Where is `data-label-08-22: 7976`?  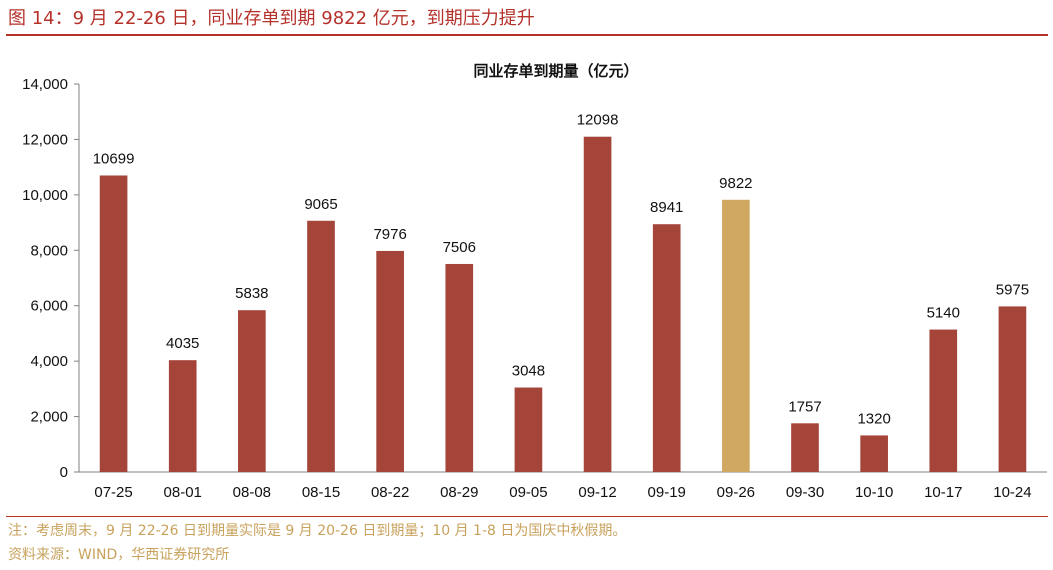
data-label-08-22: 7976 is located at coordinates (389, 234).